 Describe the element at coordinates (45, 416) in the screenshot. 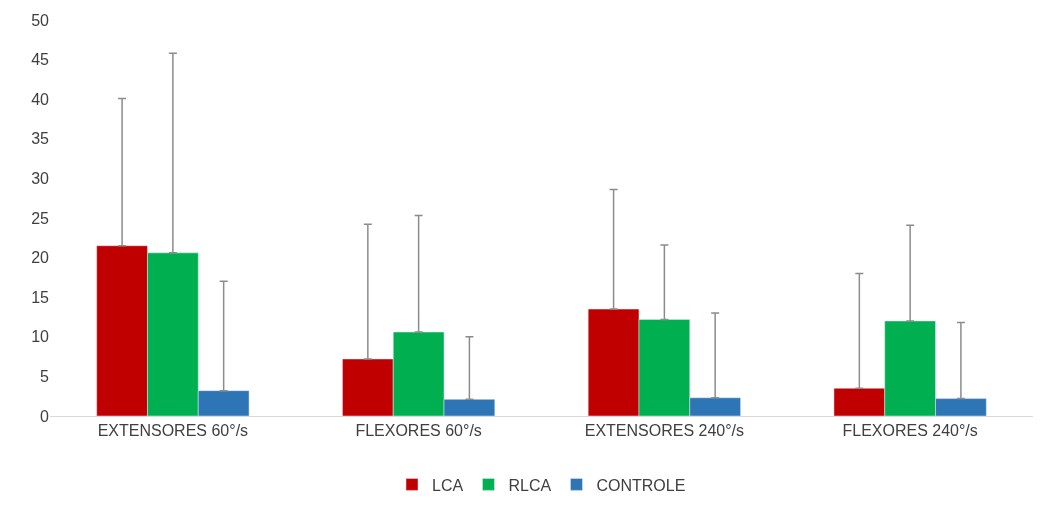

I see `y-tick-label: 0` at that location.